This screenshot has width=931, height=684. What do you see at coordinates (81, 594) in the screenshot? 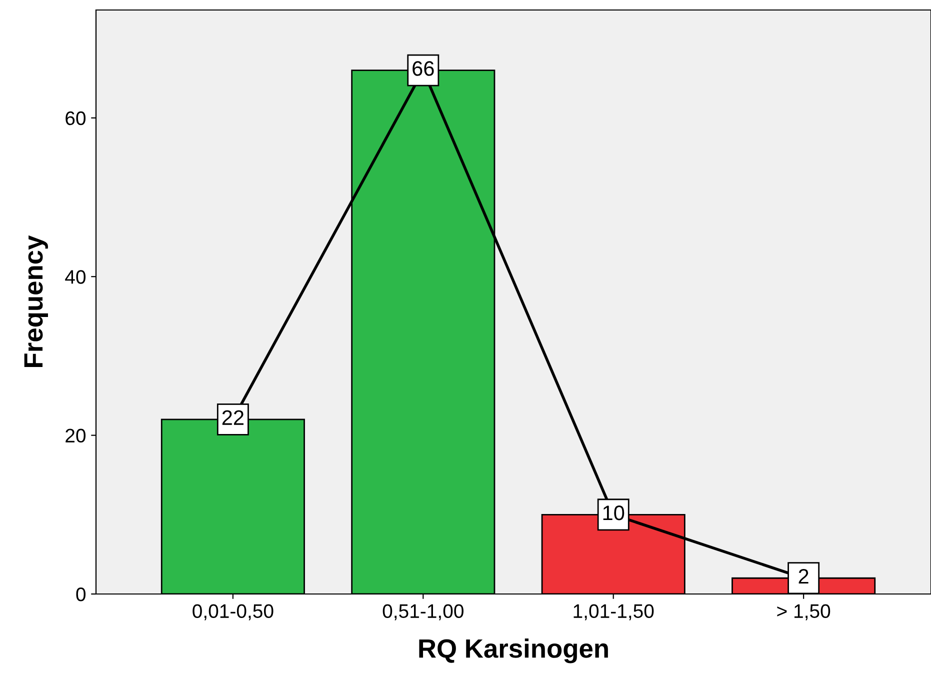
I see `y-tick-label: 0` at bounding box center [81, 594].